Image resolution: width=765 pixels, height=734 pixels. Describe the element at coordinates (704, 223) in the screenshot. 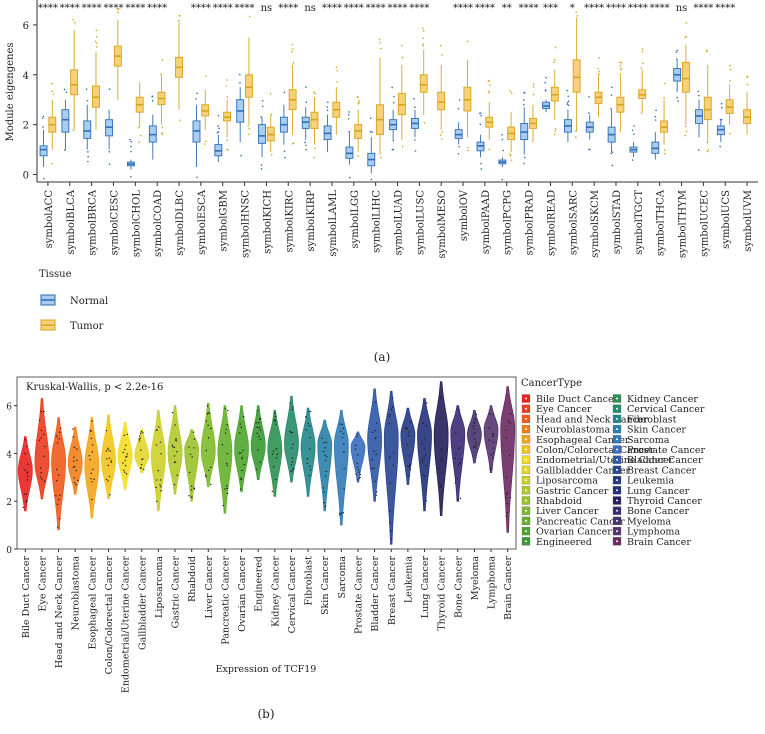

I see `x-tick-label: symbolUCEC` at that location.